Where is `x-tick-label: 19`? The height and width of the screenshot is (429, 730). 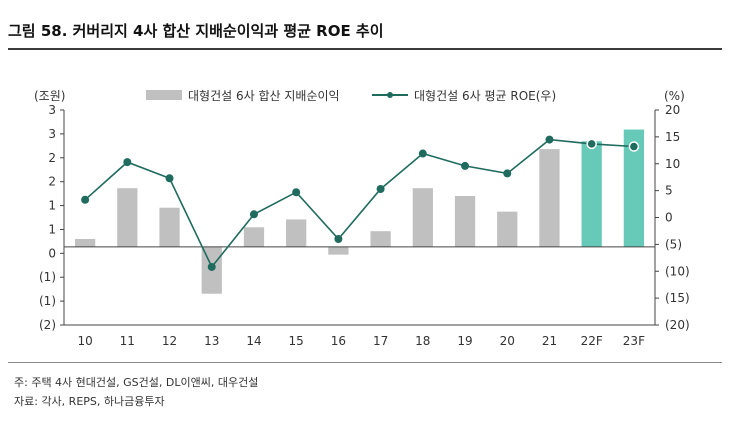 x-tick-label: 19 is located at coordinates (464, 341).